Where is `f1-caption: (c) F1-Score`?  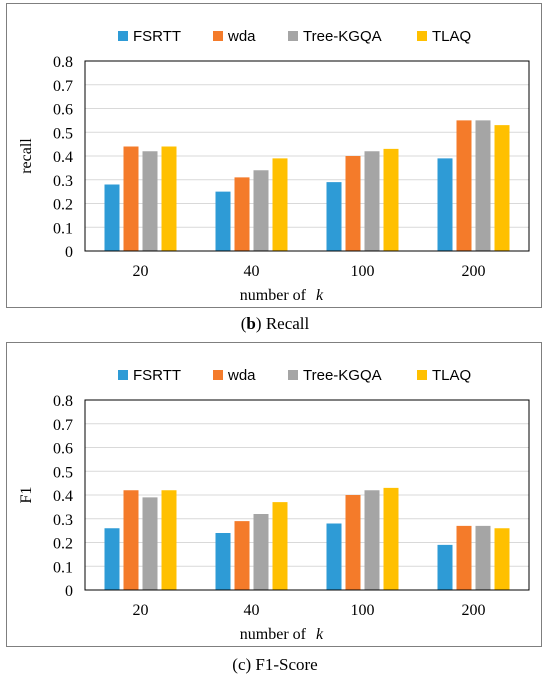
f1-caption: (c) F1-Score is located at coordinates (275, 664).